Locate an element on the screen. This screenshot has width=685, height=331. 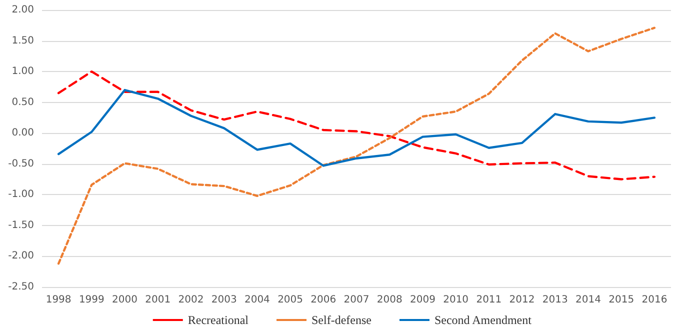
x-tick-label: 2012 is located at coordinates (522, 300).